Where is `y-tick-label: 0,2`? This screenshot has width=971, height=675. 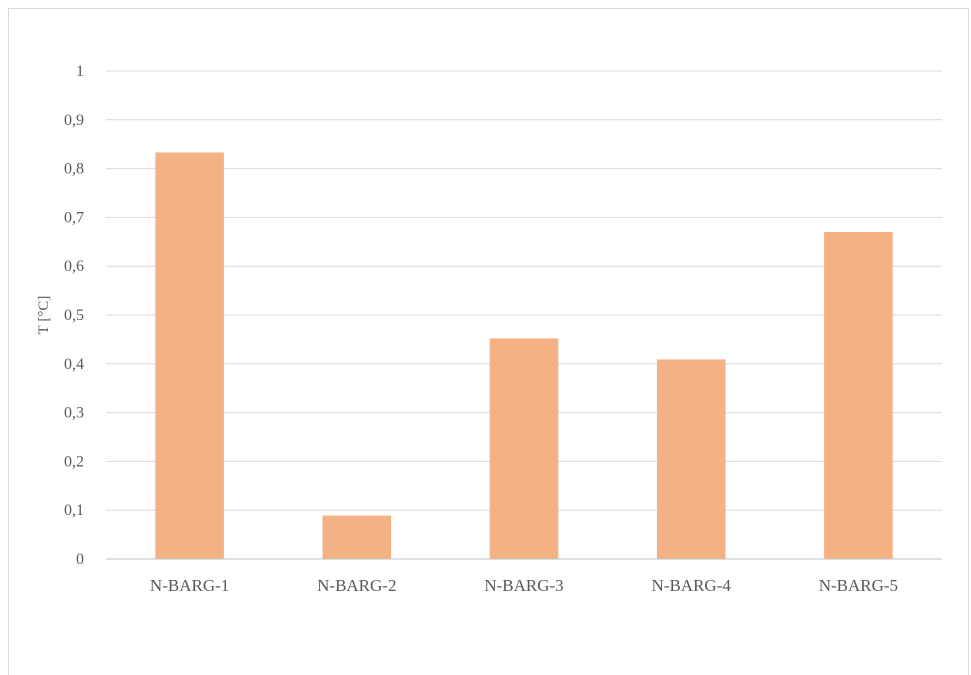
y-tick-label: 0,2 is located at coordinates (74, 461).